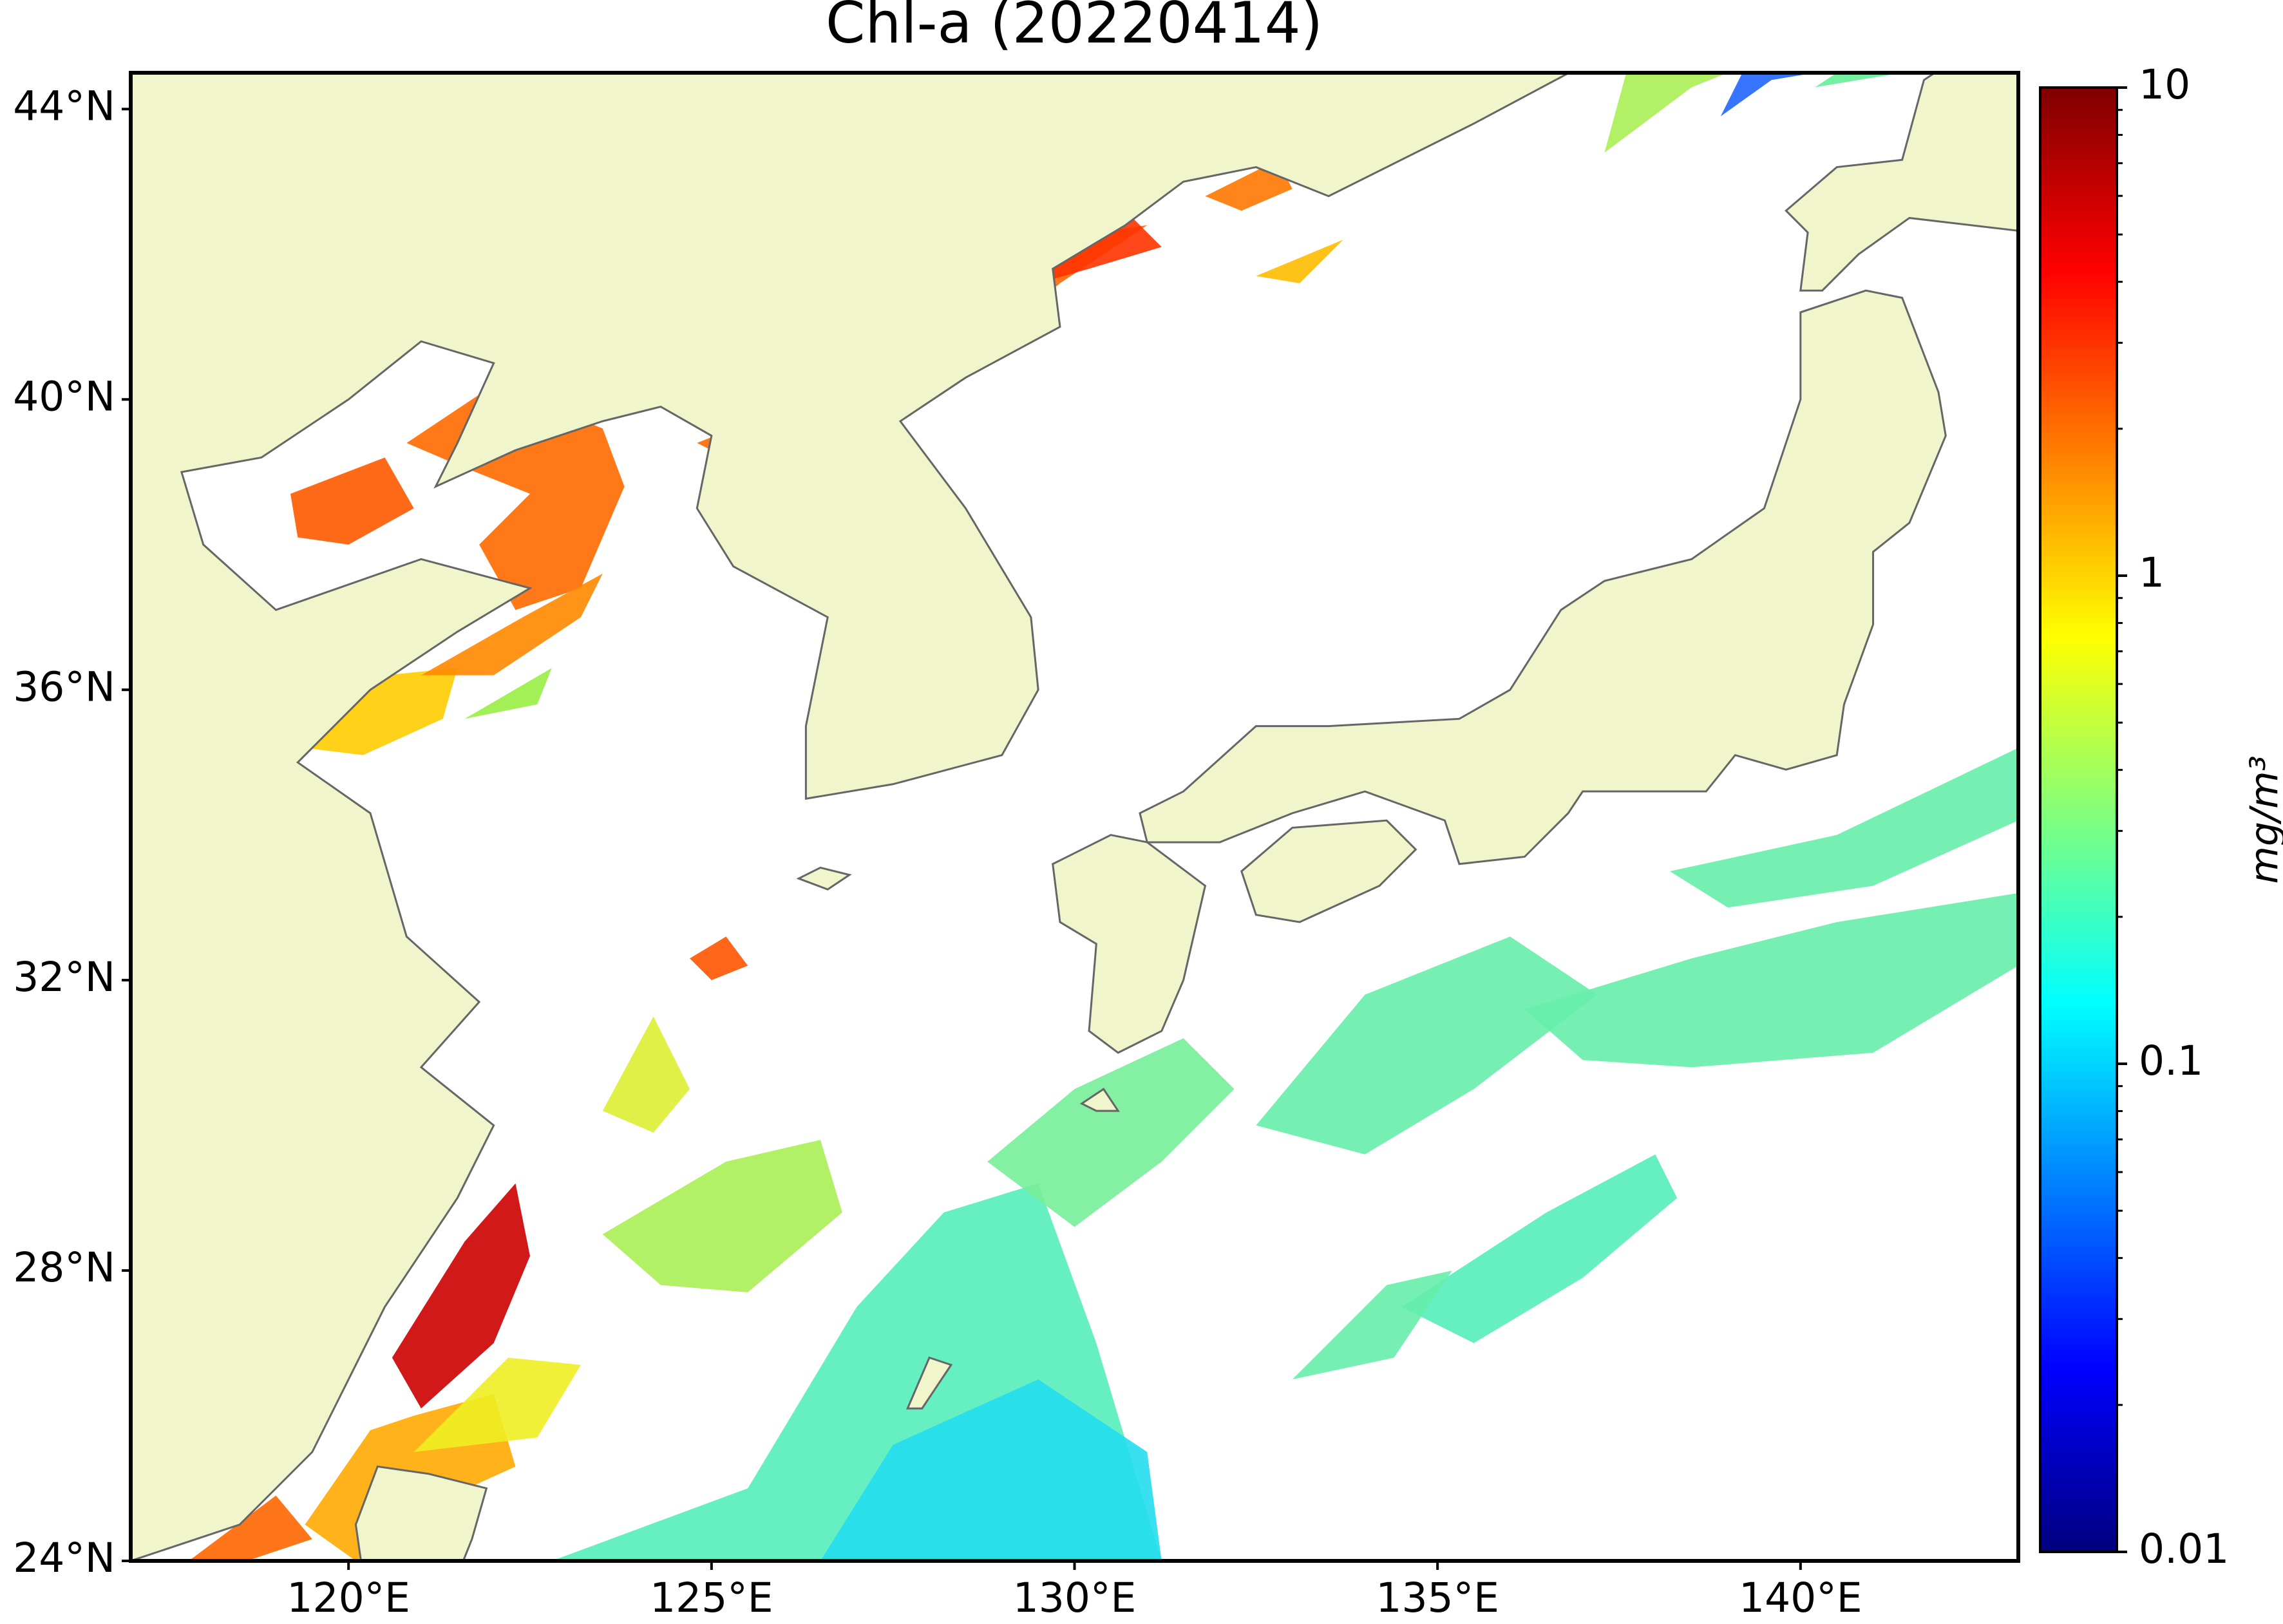  What do you see at coordinates (348, 1598) in the screenshot?
I see `x-tick-label: 120°E` at bounding box center [348, 1598].